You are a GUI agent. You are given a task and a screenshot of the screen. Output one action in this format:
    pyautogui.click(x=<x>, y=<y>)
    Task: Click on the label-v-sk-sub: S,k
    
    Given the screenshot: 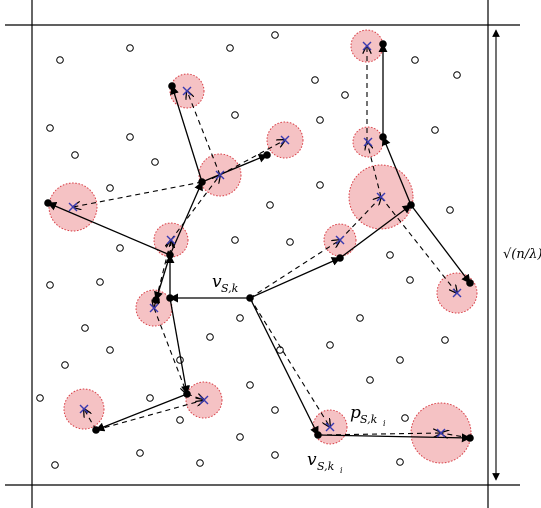 What is the action you would take?
    pyautogui.click(x=230, y=288)
    